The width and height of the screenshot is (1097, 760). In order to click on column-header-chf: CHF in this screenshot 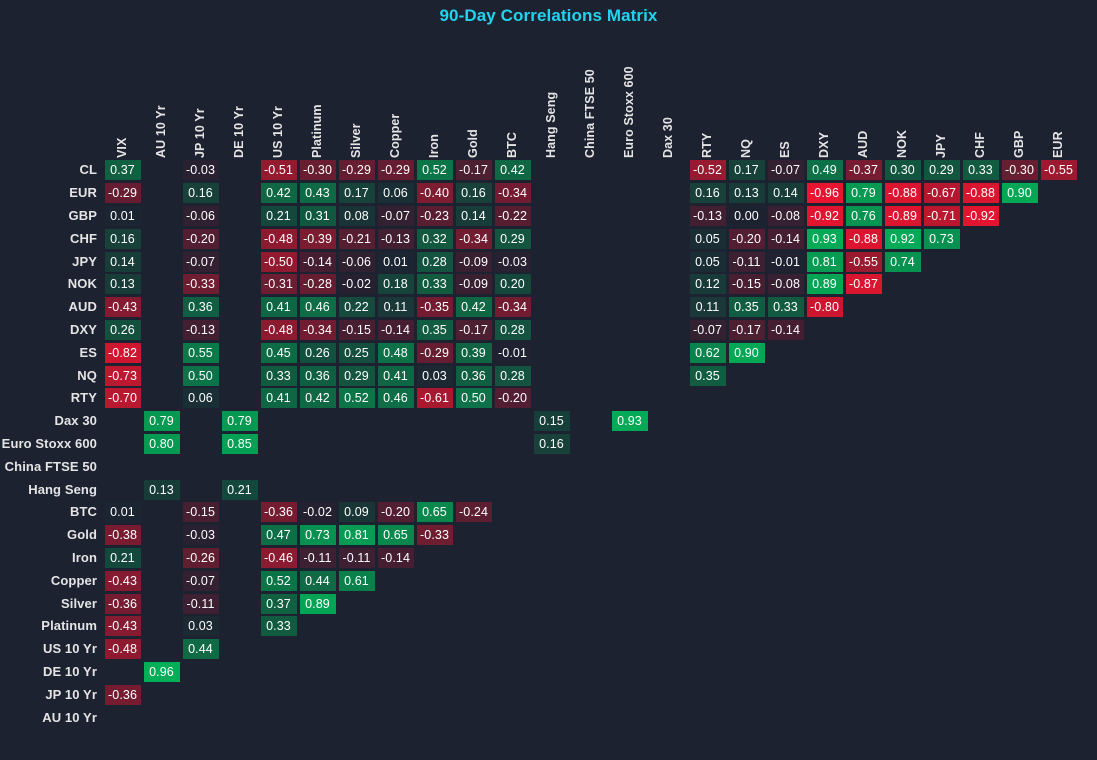, I will do `click(979, 145)`.